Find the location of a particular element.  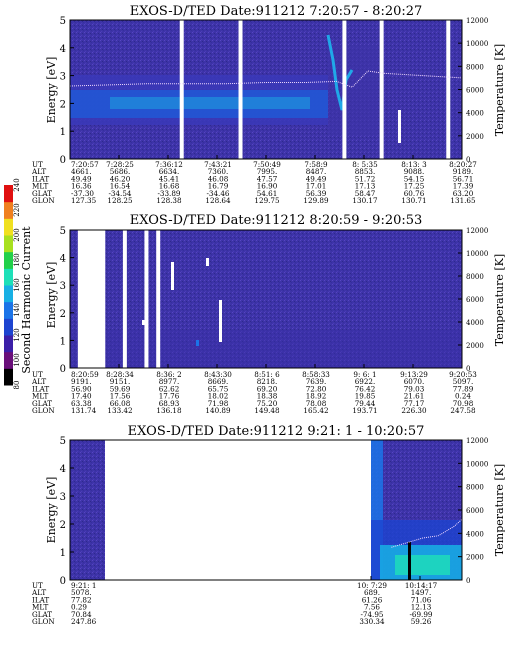

panel-3-y2label: Temperature [K] is located at coordinates (499, 510).